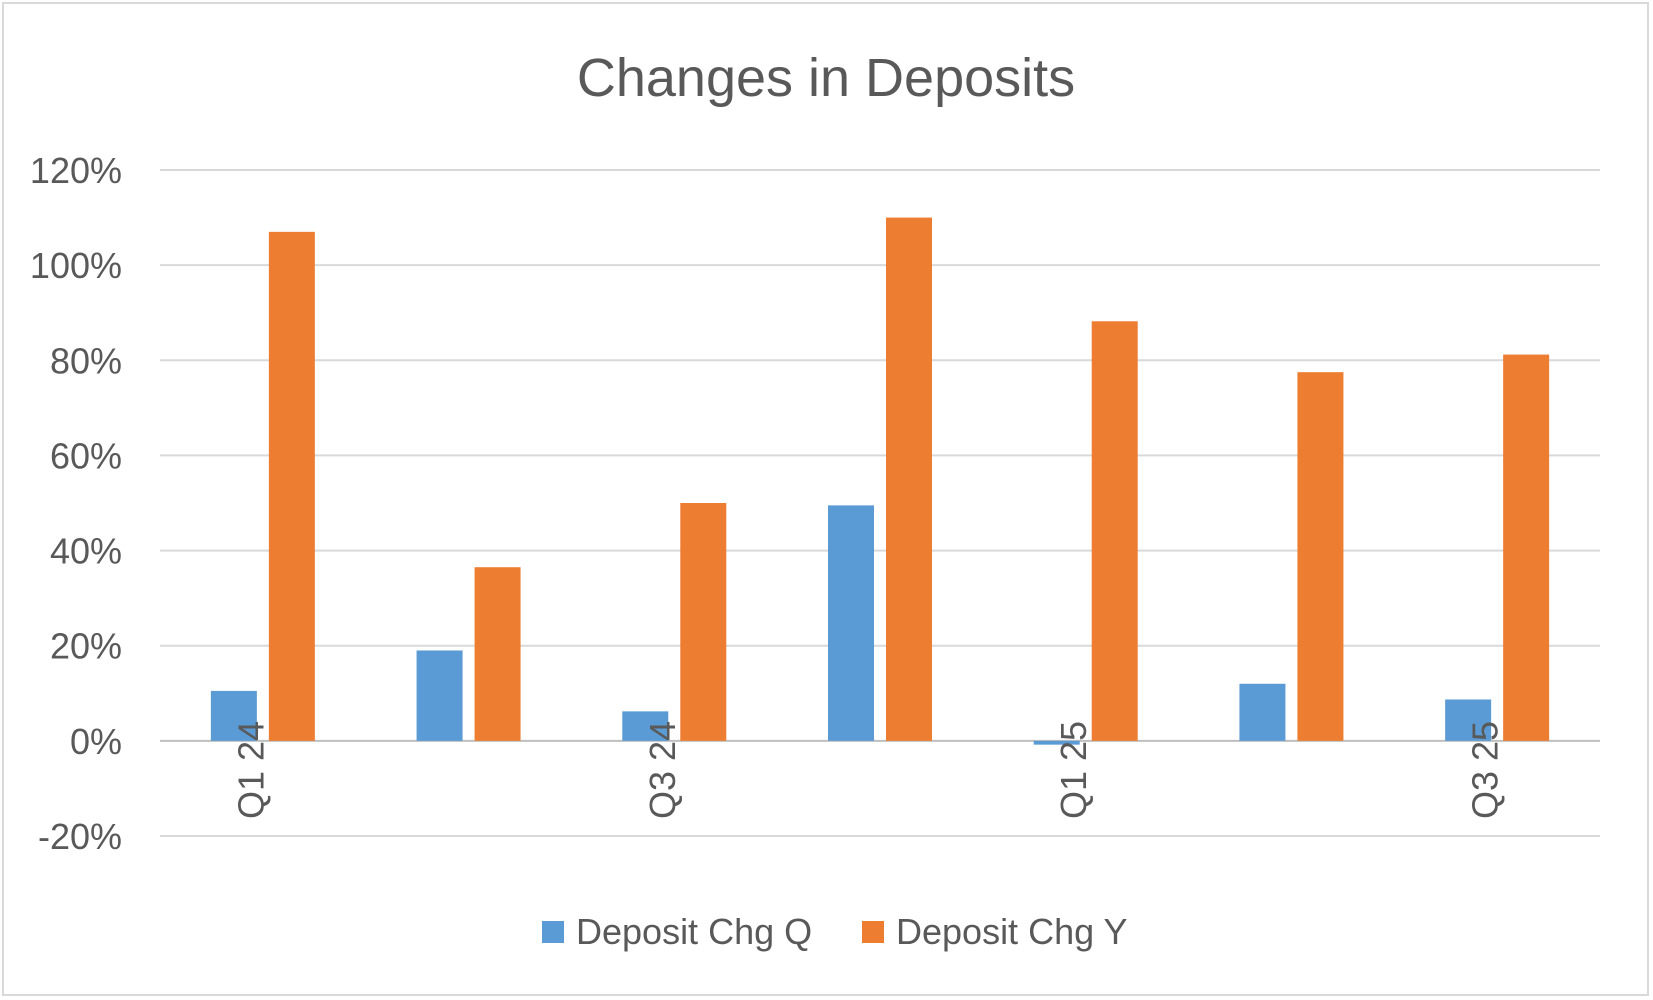 The image size is (1653, 1000). I want to click on y-tick-label: 20%, so click(86, 646).